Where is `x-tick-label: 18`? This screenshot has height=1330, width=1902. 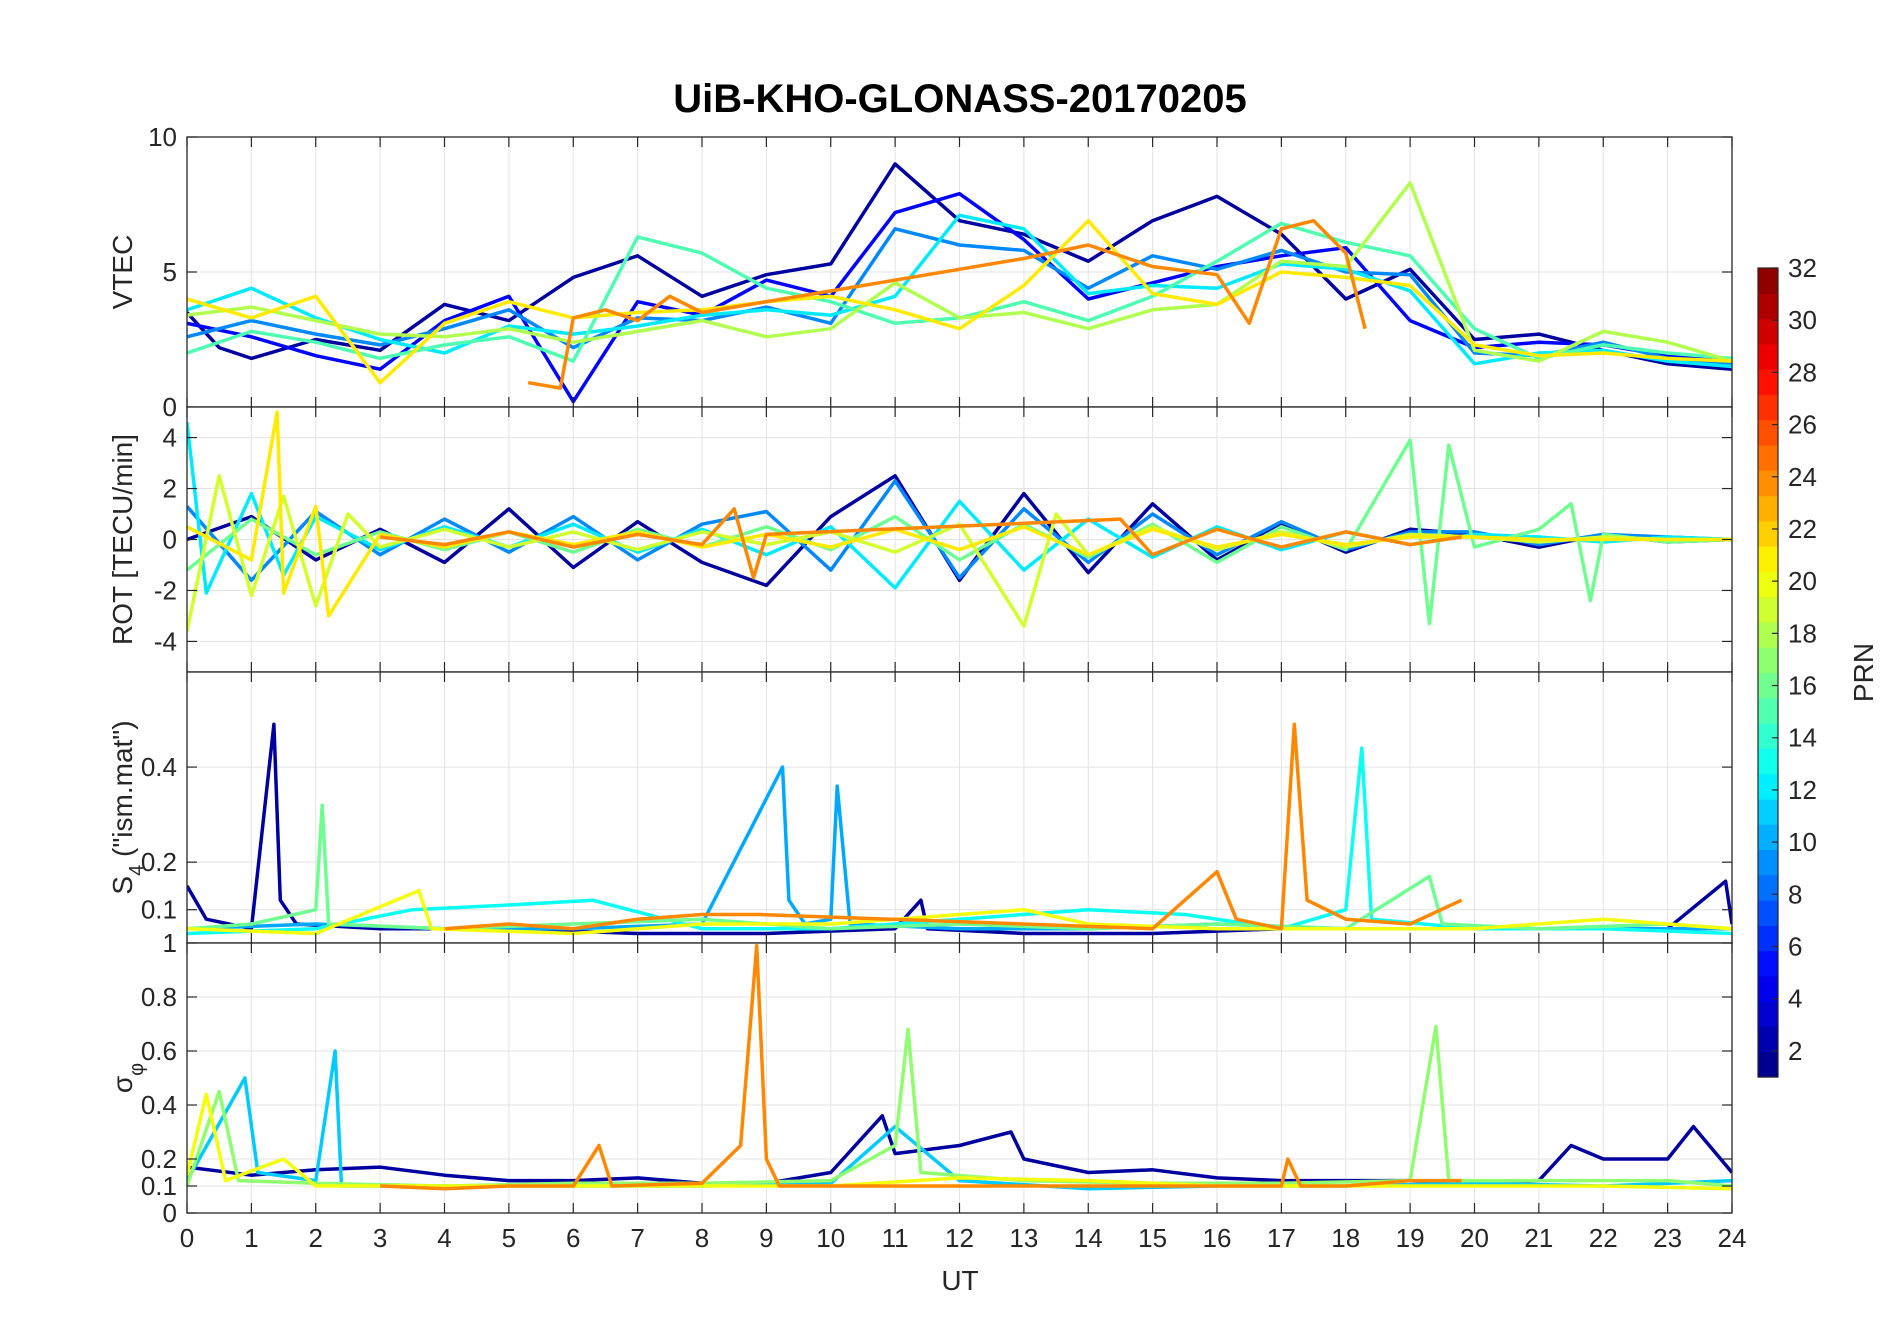 x-tick-label: 18 is located at coordinates (1345, 1238).